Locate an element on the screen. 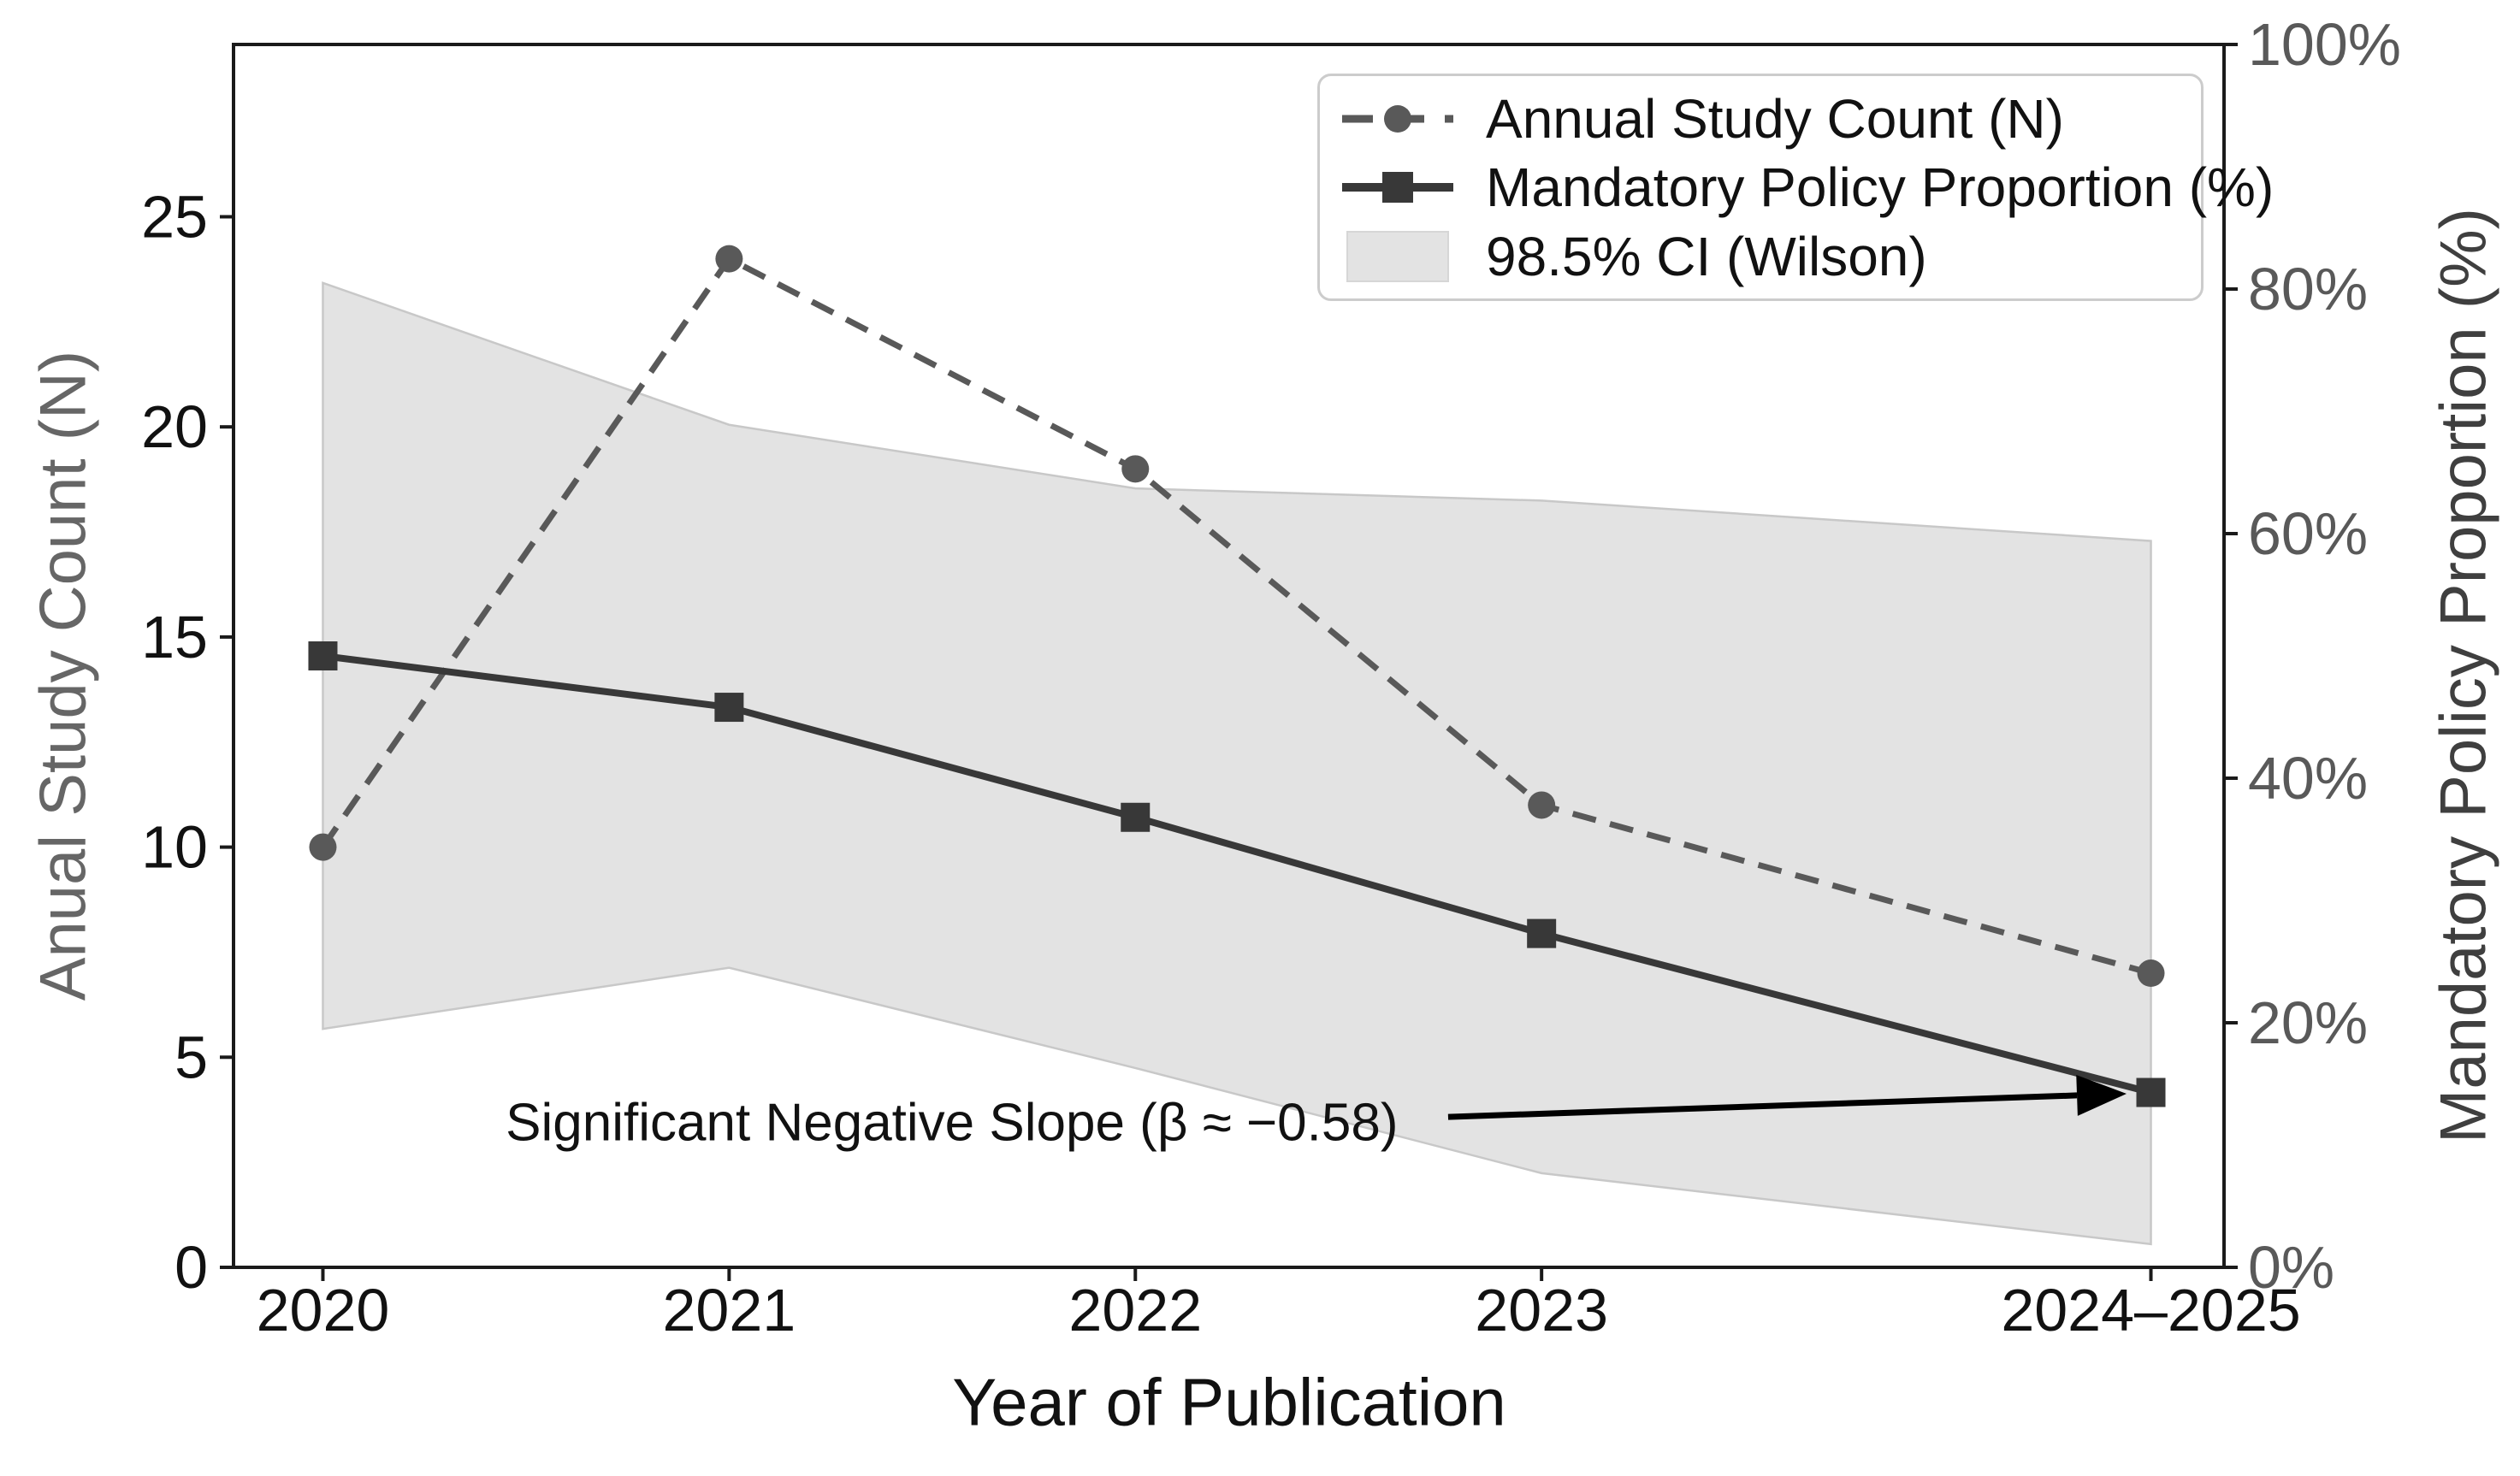 The height and width of the screenshot is (1476, 2520). right-tick-label: 80% is located at coordinates (2308, 289).